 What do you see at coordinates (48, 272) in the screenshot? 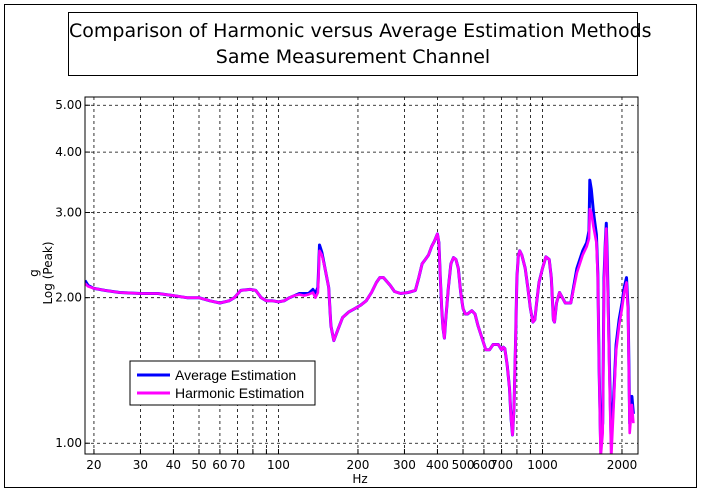
I see `y-axis-label-scale: Log (Peak)` at bounding box center [48, 272].